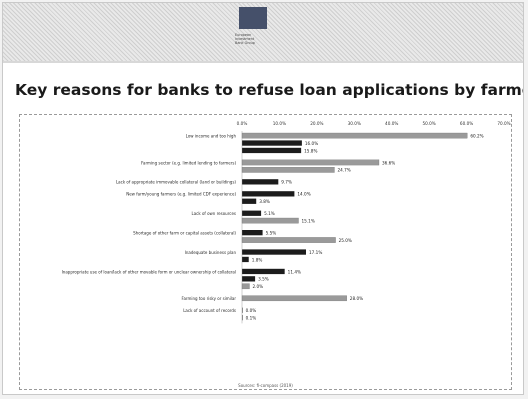 The width and height of the screenshot is (528, 399). I want to click on bar-value-label: 16.0%, so click(311, 143).